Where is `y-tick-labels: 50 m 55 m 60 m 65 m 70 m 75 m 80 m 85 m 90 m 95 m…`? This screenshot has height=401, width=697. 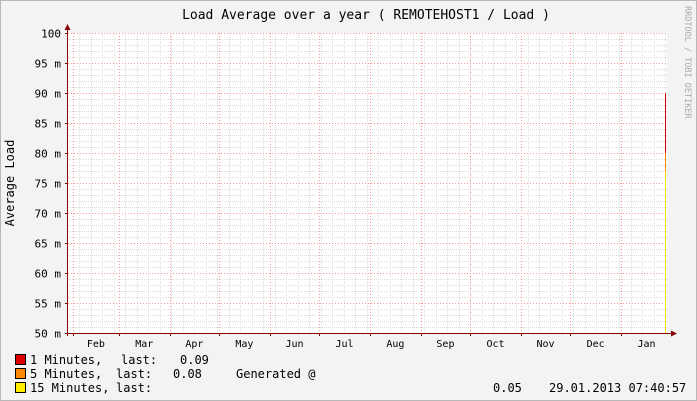
y-tick-labels: 50 m 55 m 60 m 65 m 70 m 75 m 80 m 85 m 90 m 95 m… is located at coordinates (48, 184).